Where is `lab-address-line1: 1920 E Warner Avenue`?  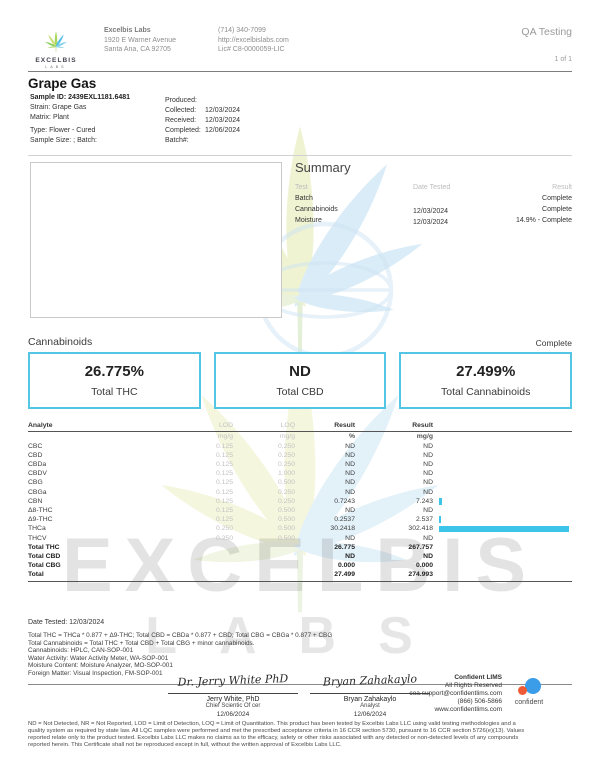
lab-address-line1: 1920 E Warner Avenue is located at coordinates (140, 40).